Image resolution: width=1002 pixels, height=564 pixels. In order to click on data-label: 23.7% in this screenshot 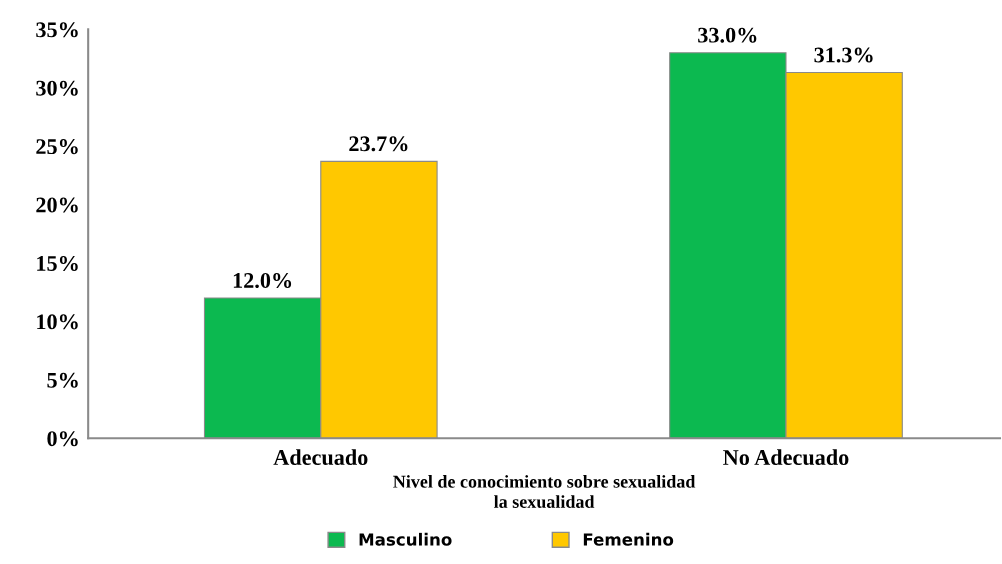, I will do `click(378, 144)`.